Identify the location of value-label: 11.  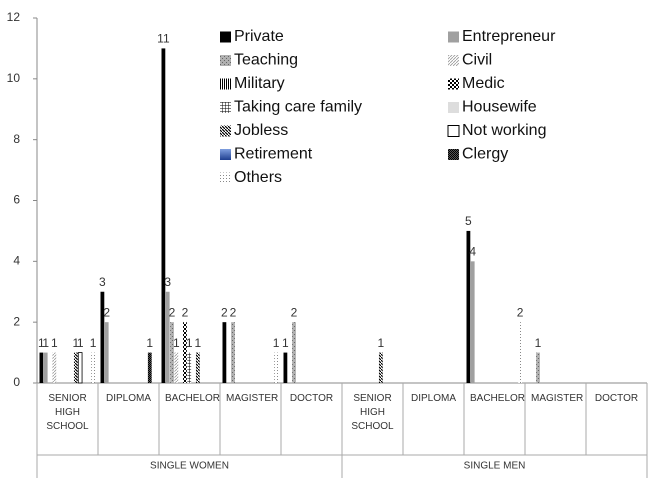
(163, 39).